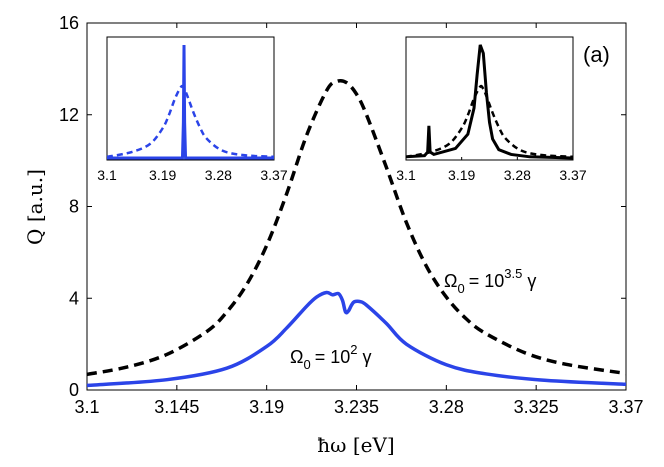 The height and width of the screenshot is (467, 664). Describe the element at coordinates (625, 407) in the screenshot. I see `x-tick-label: 3.37` at that location.